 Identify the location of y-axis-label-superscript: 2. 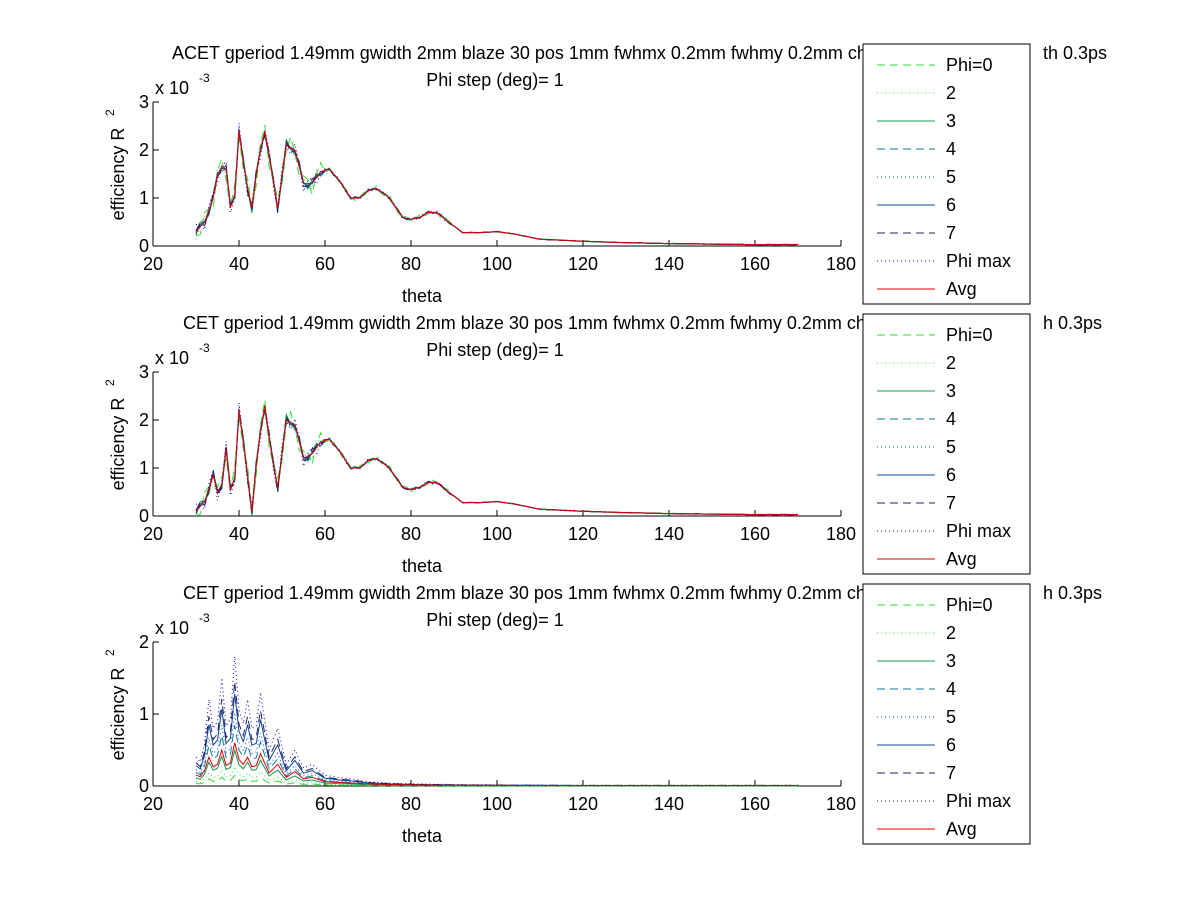
(110, 652).